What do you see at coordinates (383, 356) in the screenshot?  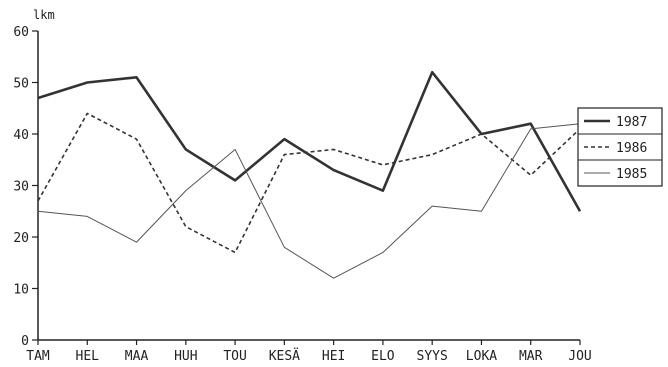 I see `x-tick-label: ELO` at bounding box center [383, 356].